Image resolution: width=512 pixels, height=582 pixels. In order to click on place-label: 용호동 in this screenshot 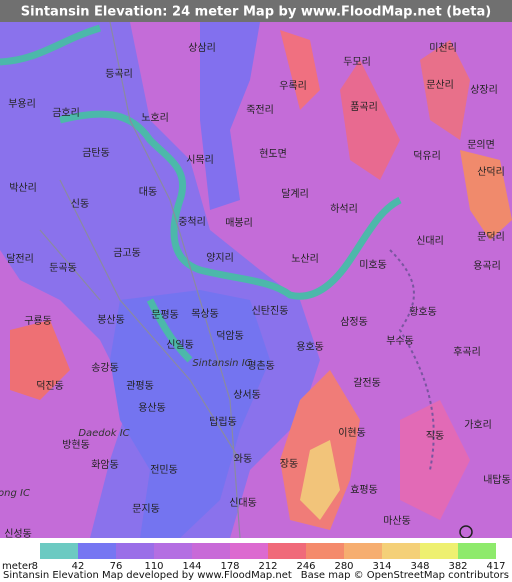, I will do `click(310, 347)`.